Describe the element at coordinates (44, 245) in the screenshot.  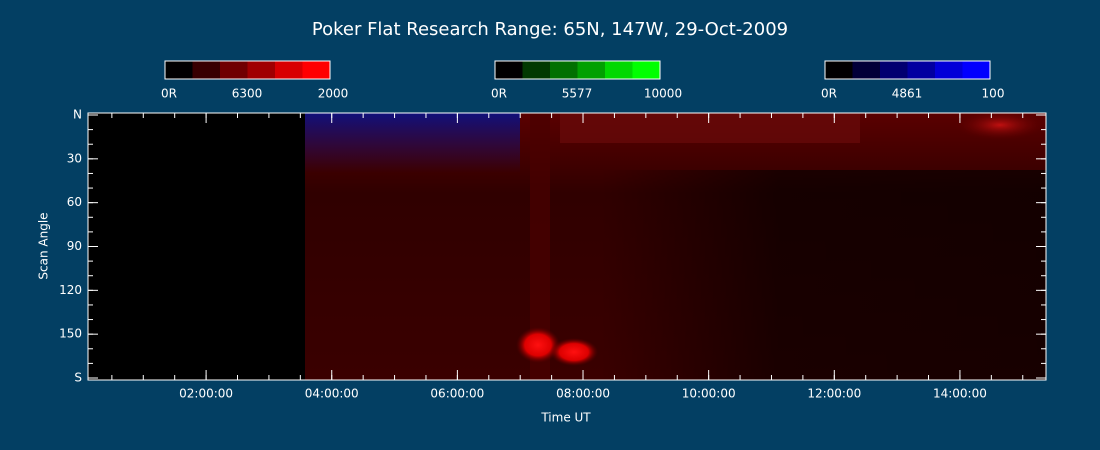
I see `y-axis-label: Scan Angle` at that location.